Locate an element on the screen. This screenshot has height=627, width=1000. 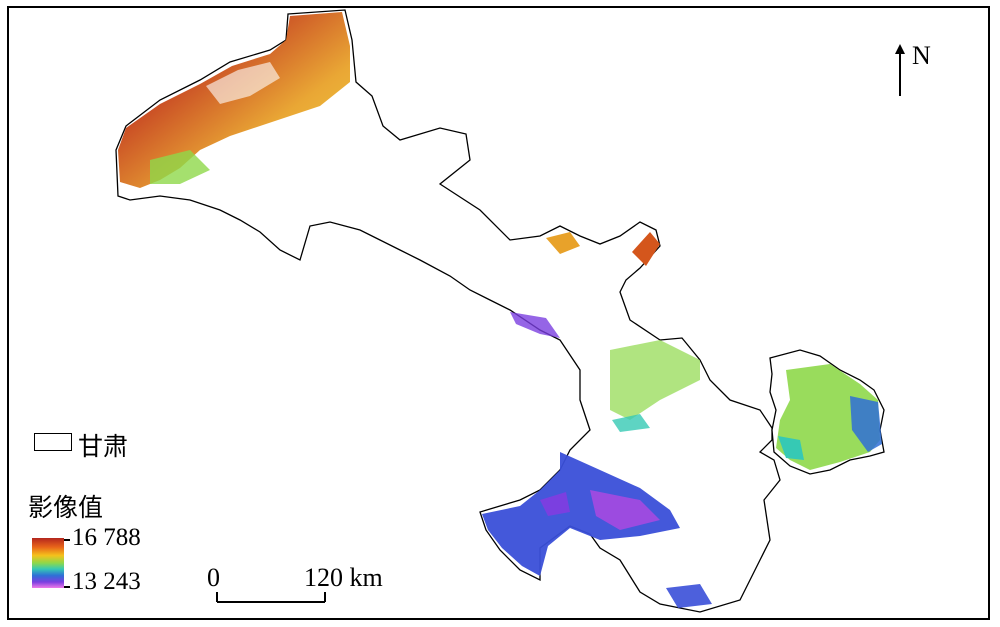
legend-tick-low is located at coordinates (67, 587).